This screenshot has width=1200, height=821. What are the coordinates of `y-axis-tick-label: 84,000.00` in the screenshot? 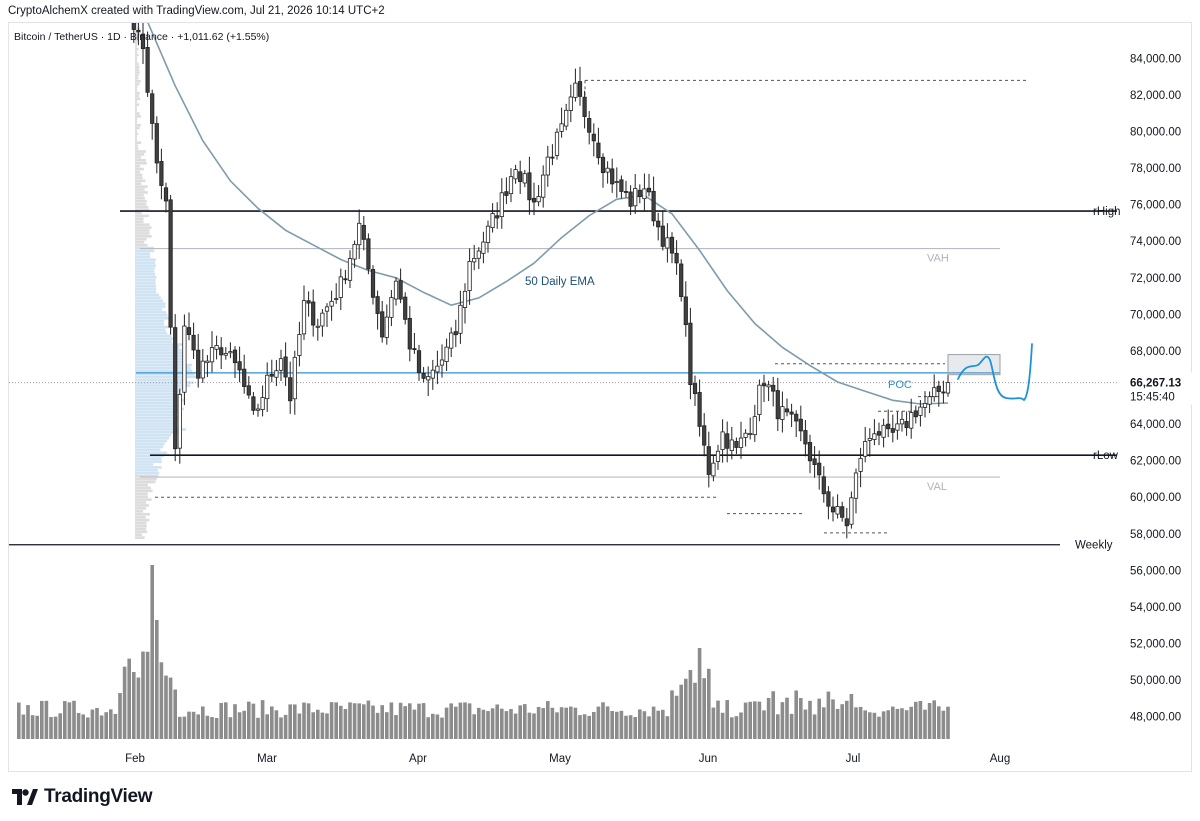 It's located at (1155, 59).